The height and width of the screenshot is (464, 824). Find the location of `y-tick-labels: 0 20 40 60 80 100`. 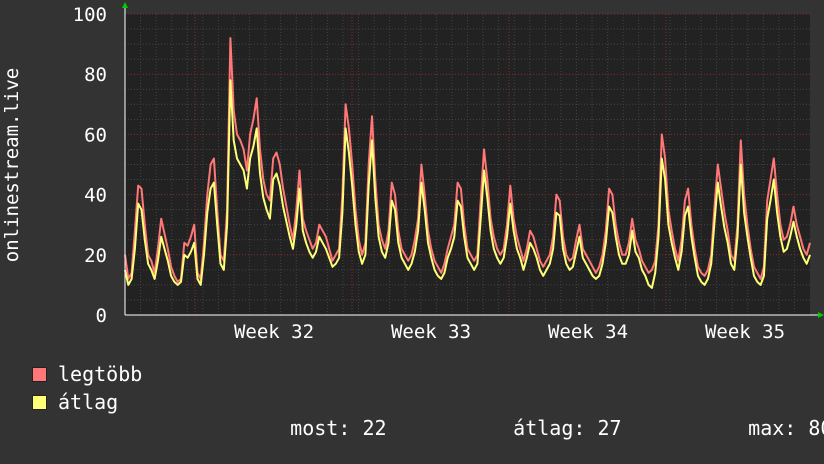

y-tick-labels: 0 20 40 60 80 100 is located at coordinates (90, 165).